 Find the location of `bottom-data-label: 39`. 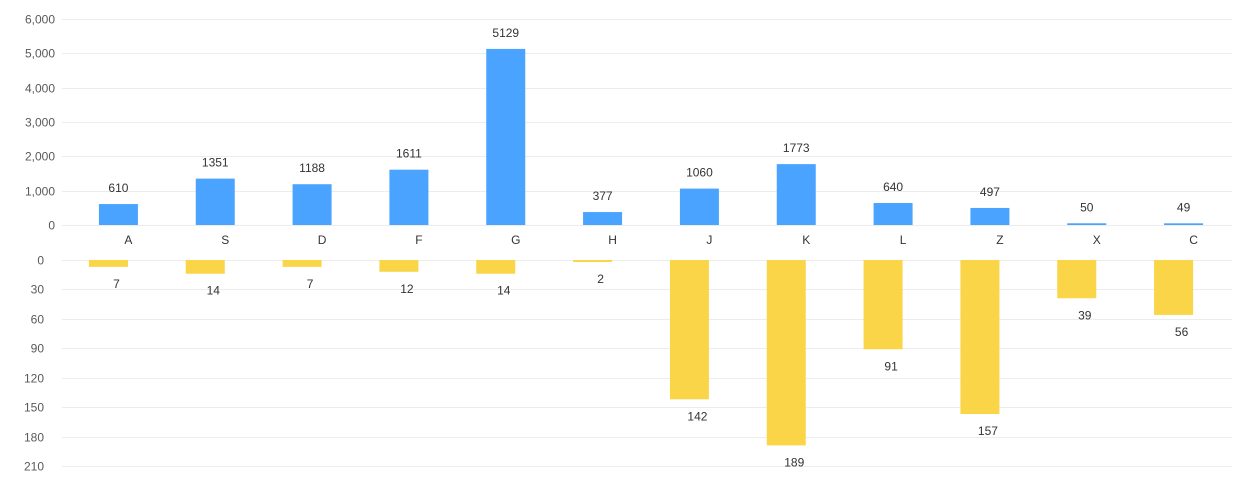

bottom-data-label: 39 is located at coordinates (1085, 315).